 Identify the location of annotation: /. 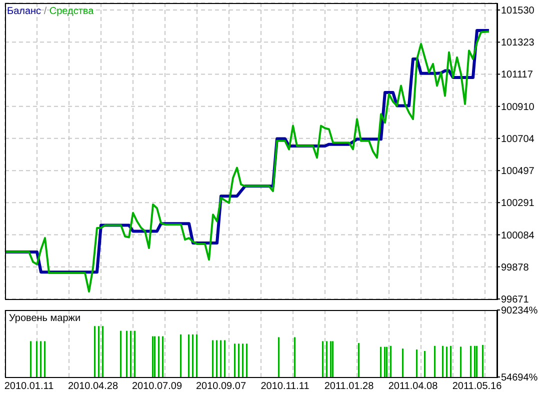
(45, 11).